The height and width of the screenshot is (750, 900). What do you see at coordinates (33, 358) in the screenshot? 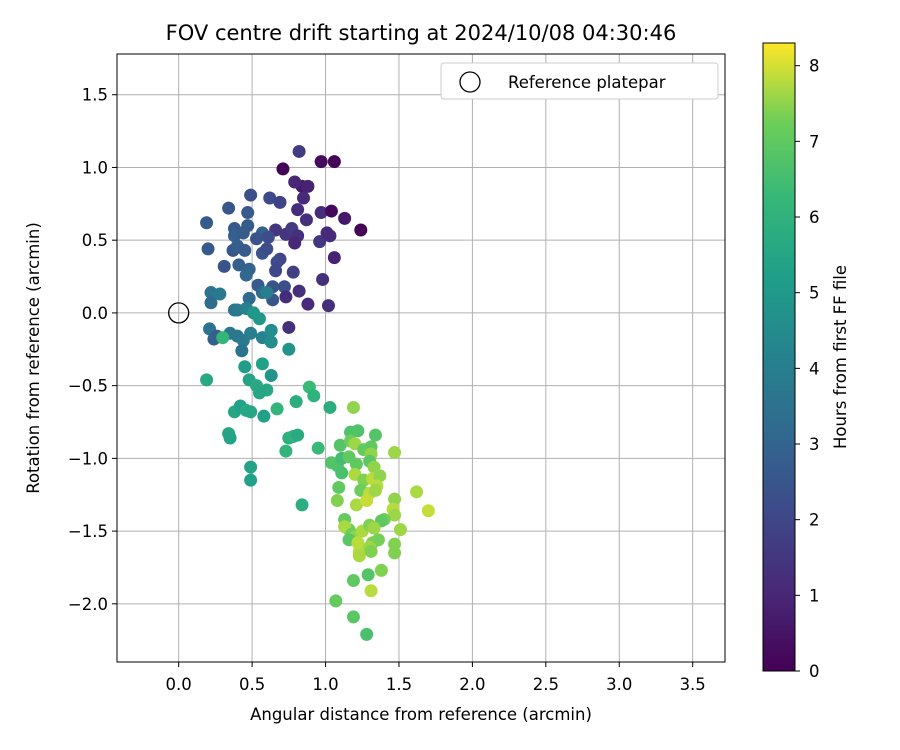
I see `y-axis-label: Rotation from reference (arcmin)` at bounding box center [33, 358].